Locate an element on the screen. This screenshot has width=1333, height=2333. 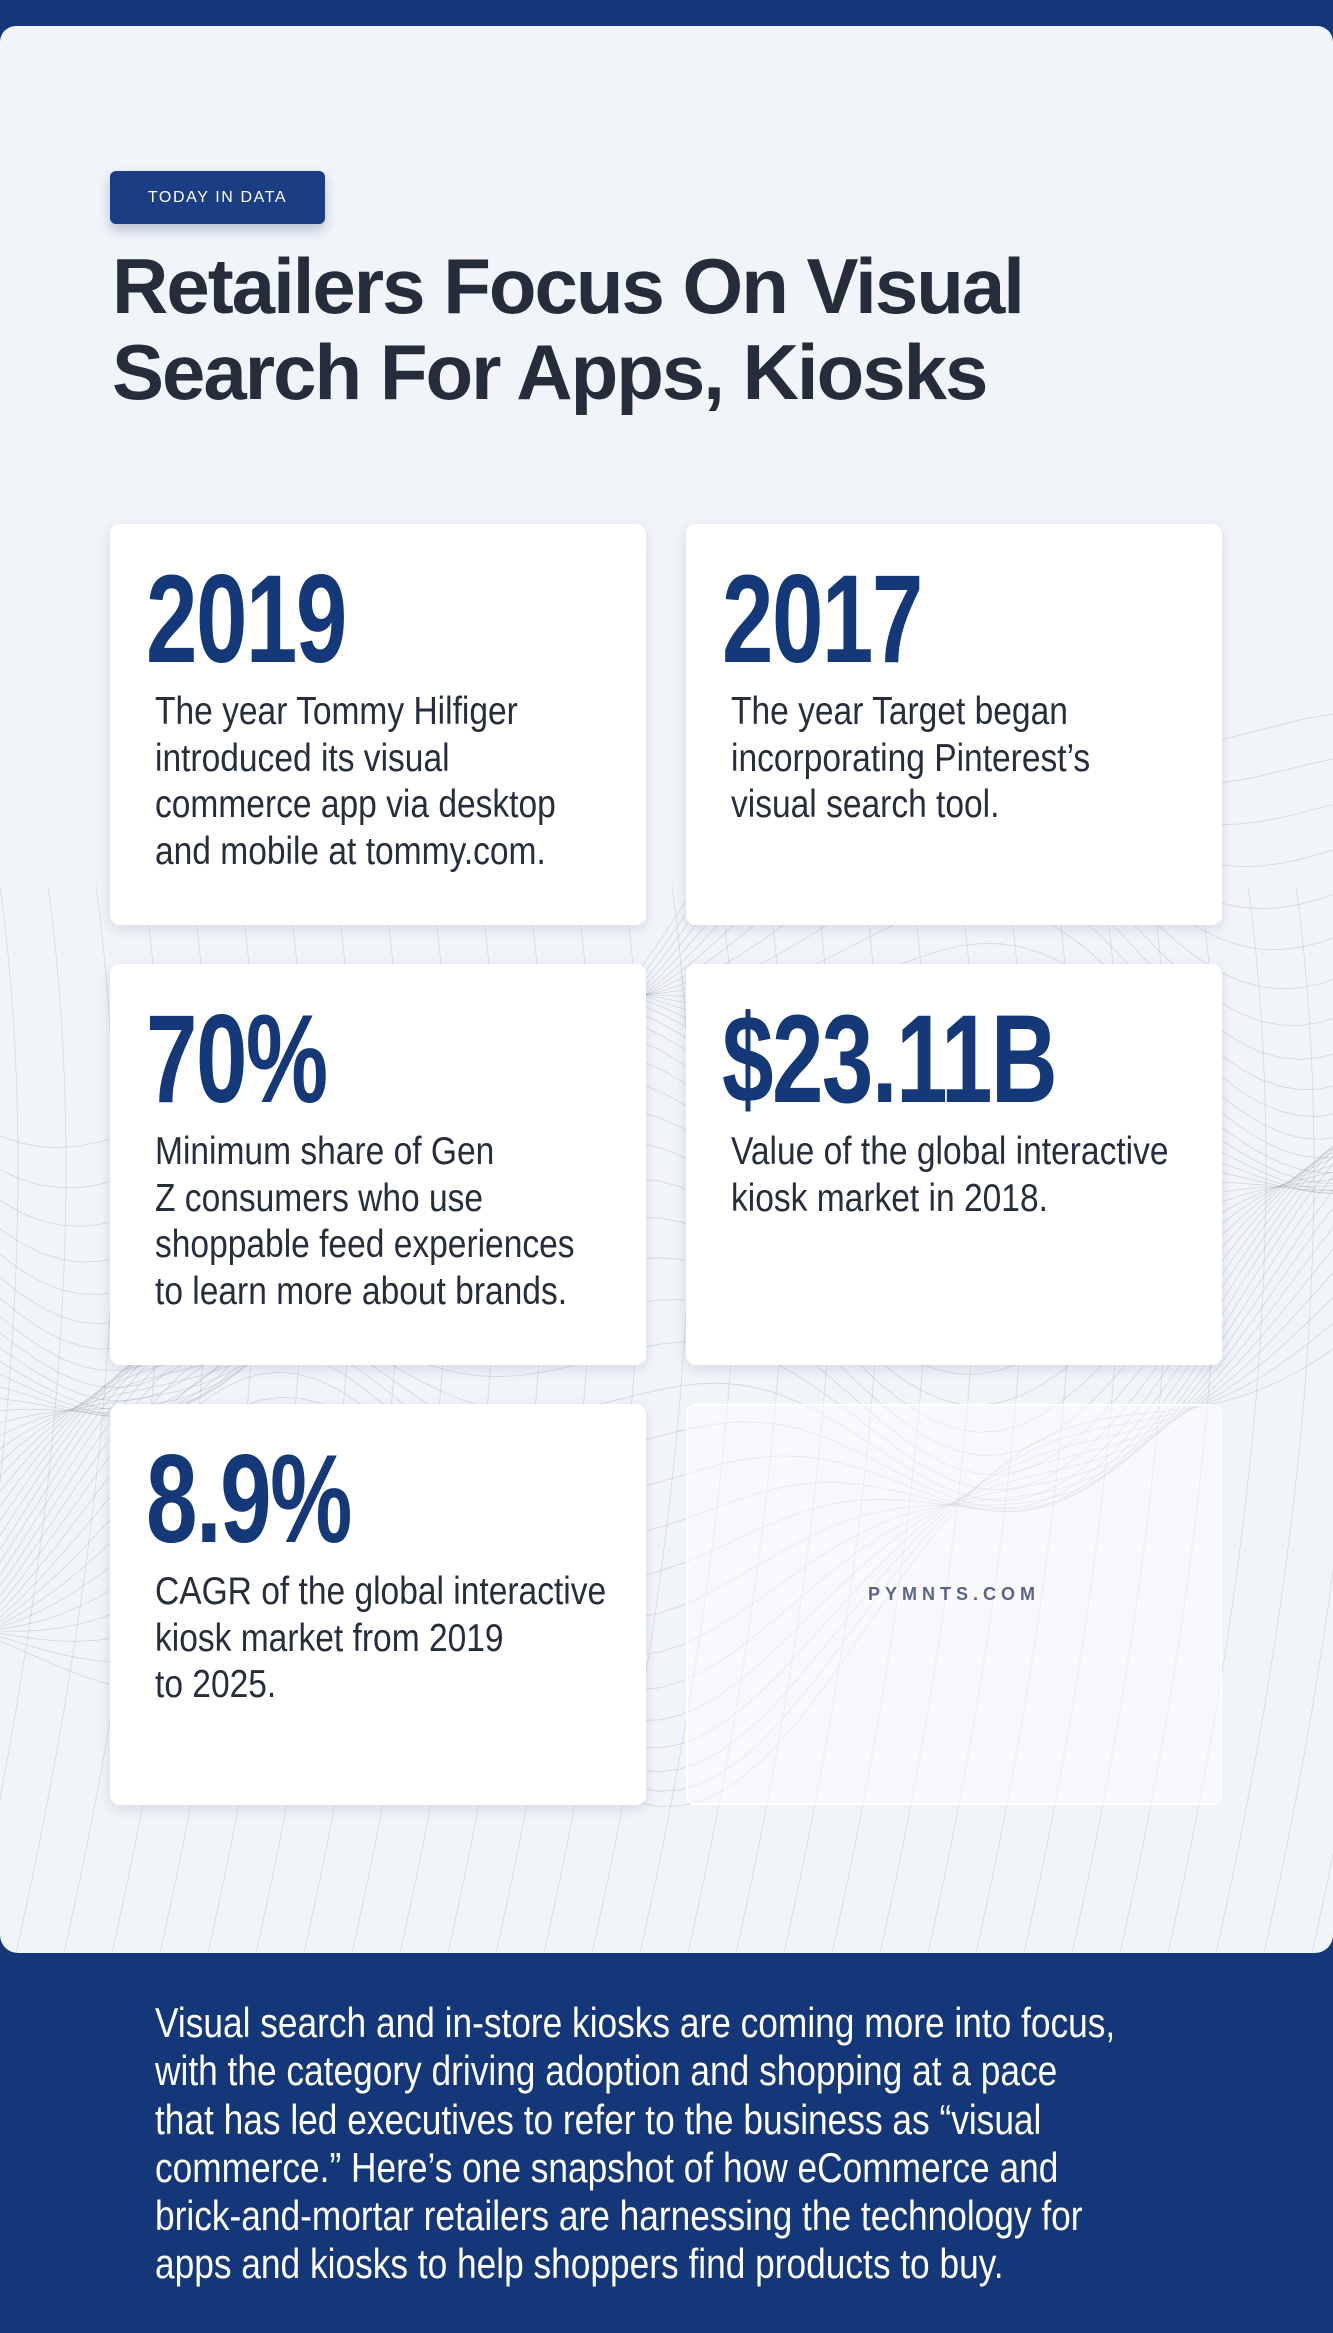
desc-line: Z consumers who use is located at coordinates (319, 1198).